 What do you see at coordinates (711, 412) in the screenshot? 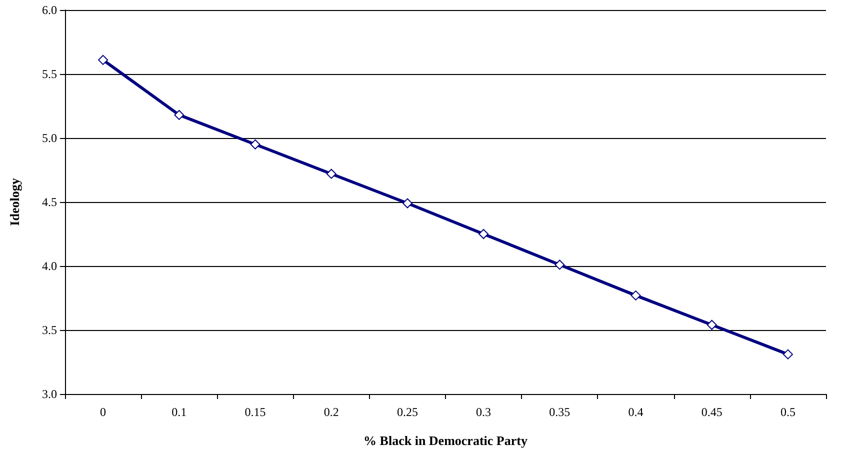
I see `x-tick-label: 0.45` at bounding box center [711, 412].